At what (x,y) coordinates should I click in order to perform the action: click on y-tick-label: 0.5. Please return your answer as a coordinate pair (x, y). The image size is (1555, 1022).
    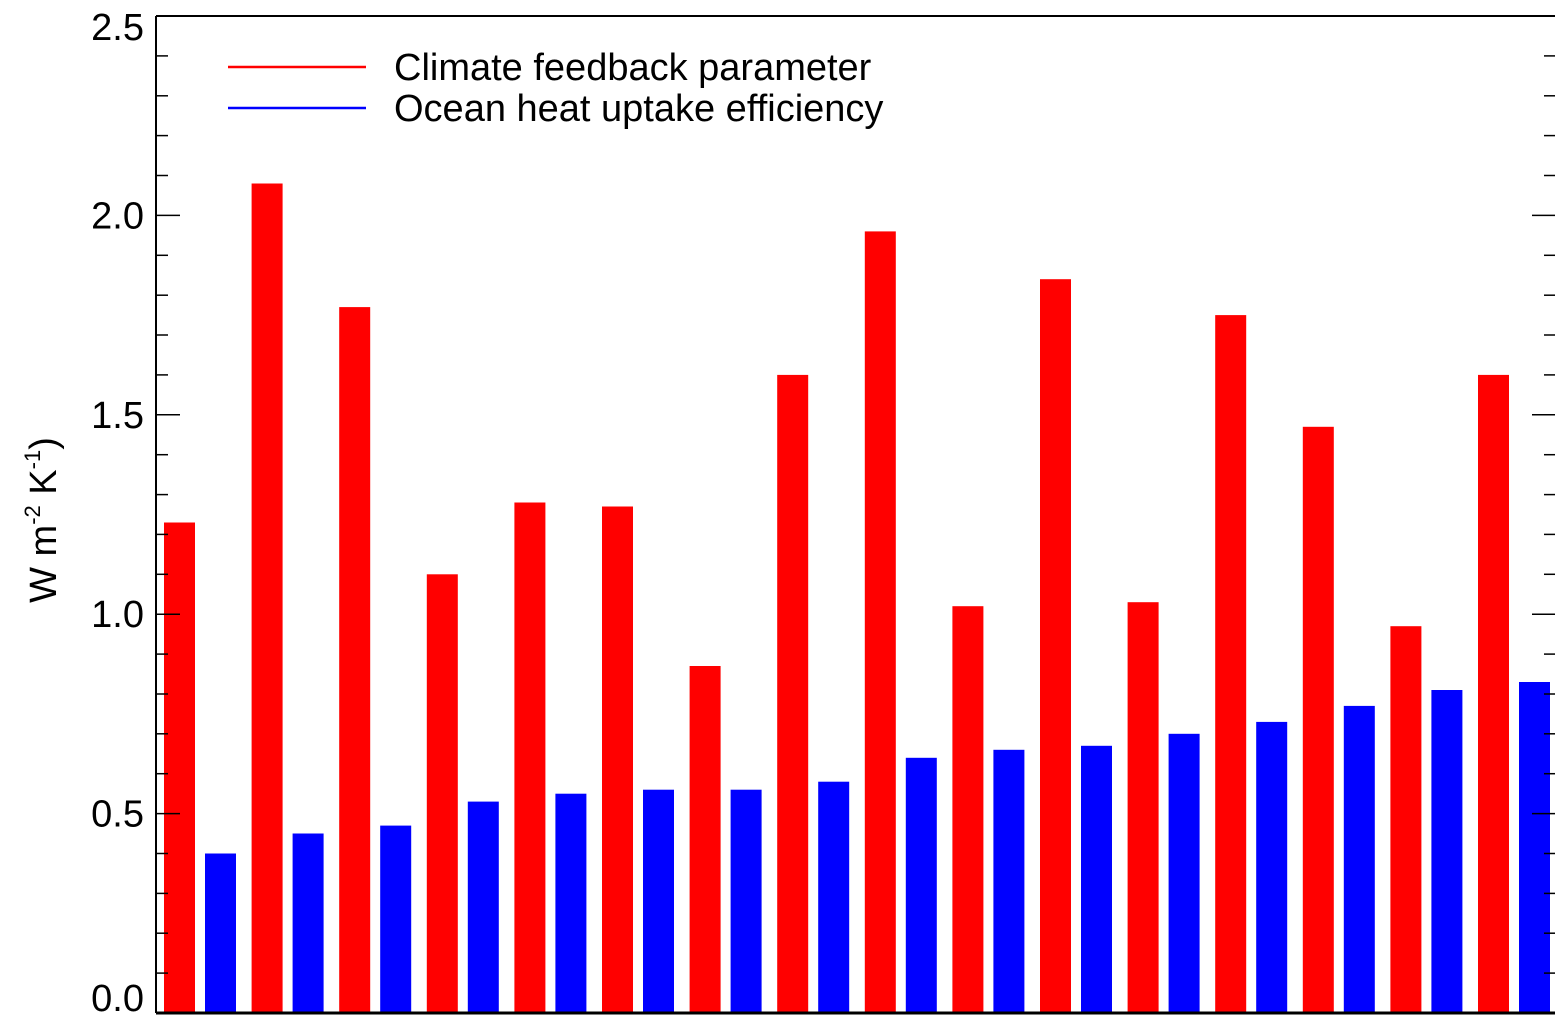
    Looking at the image, I should click on (117, 815).